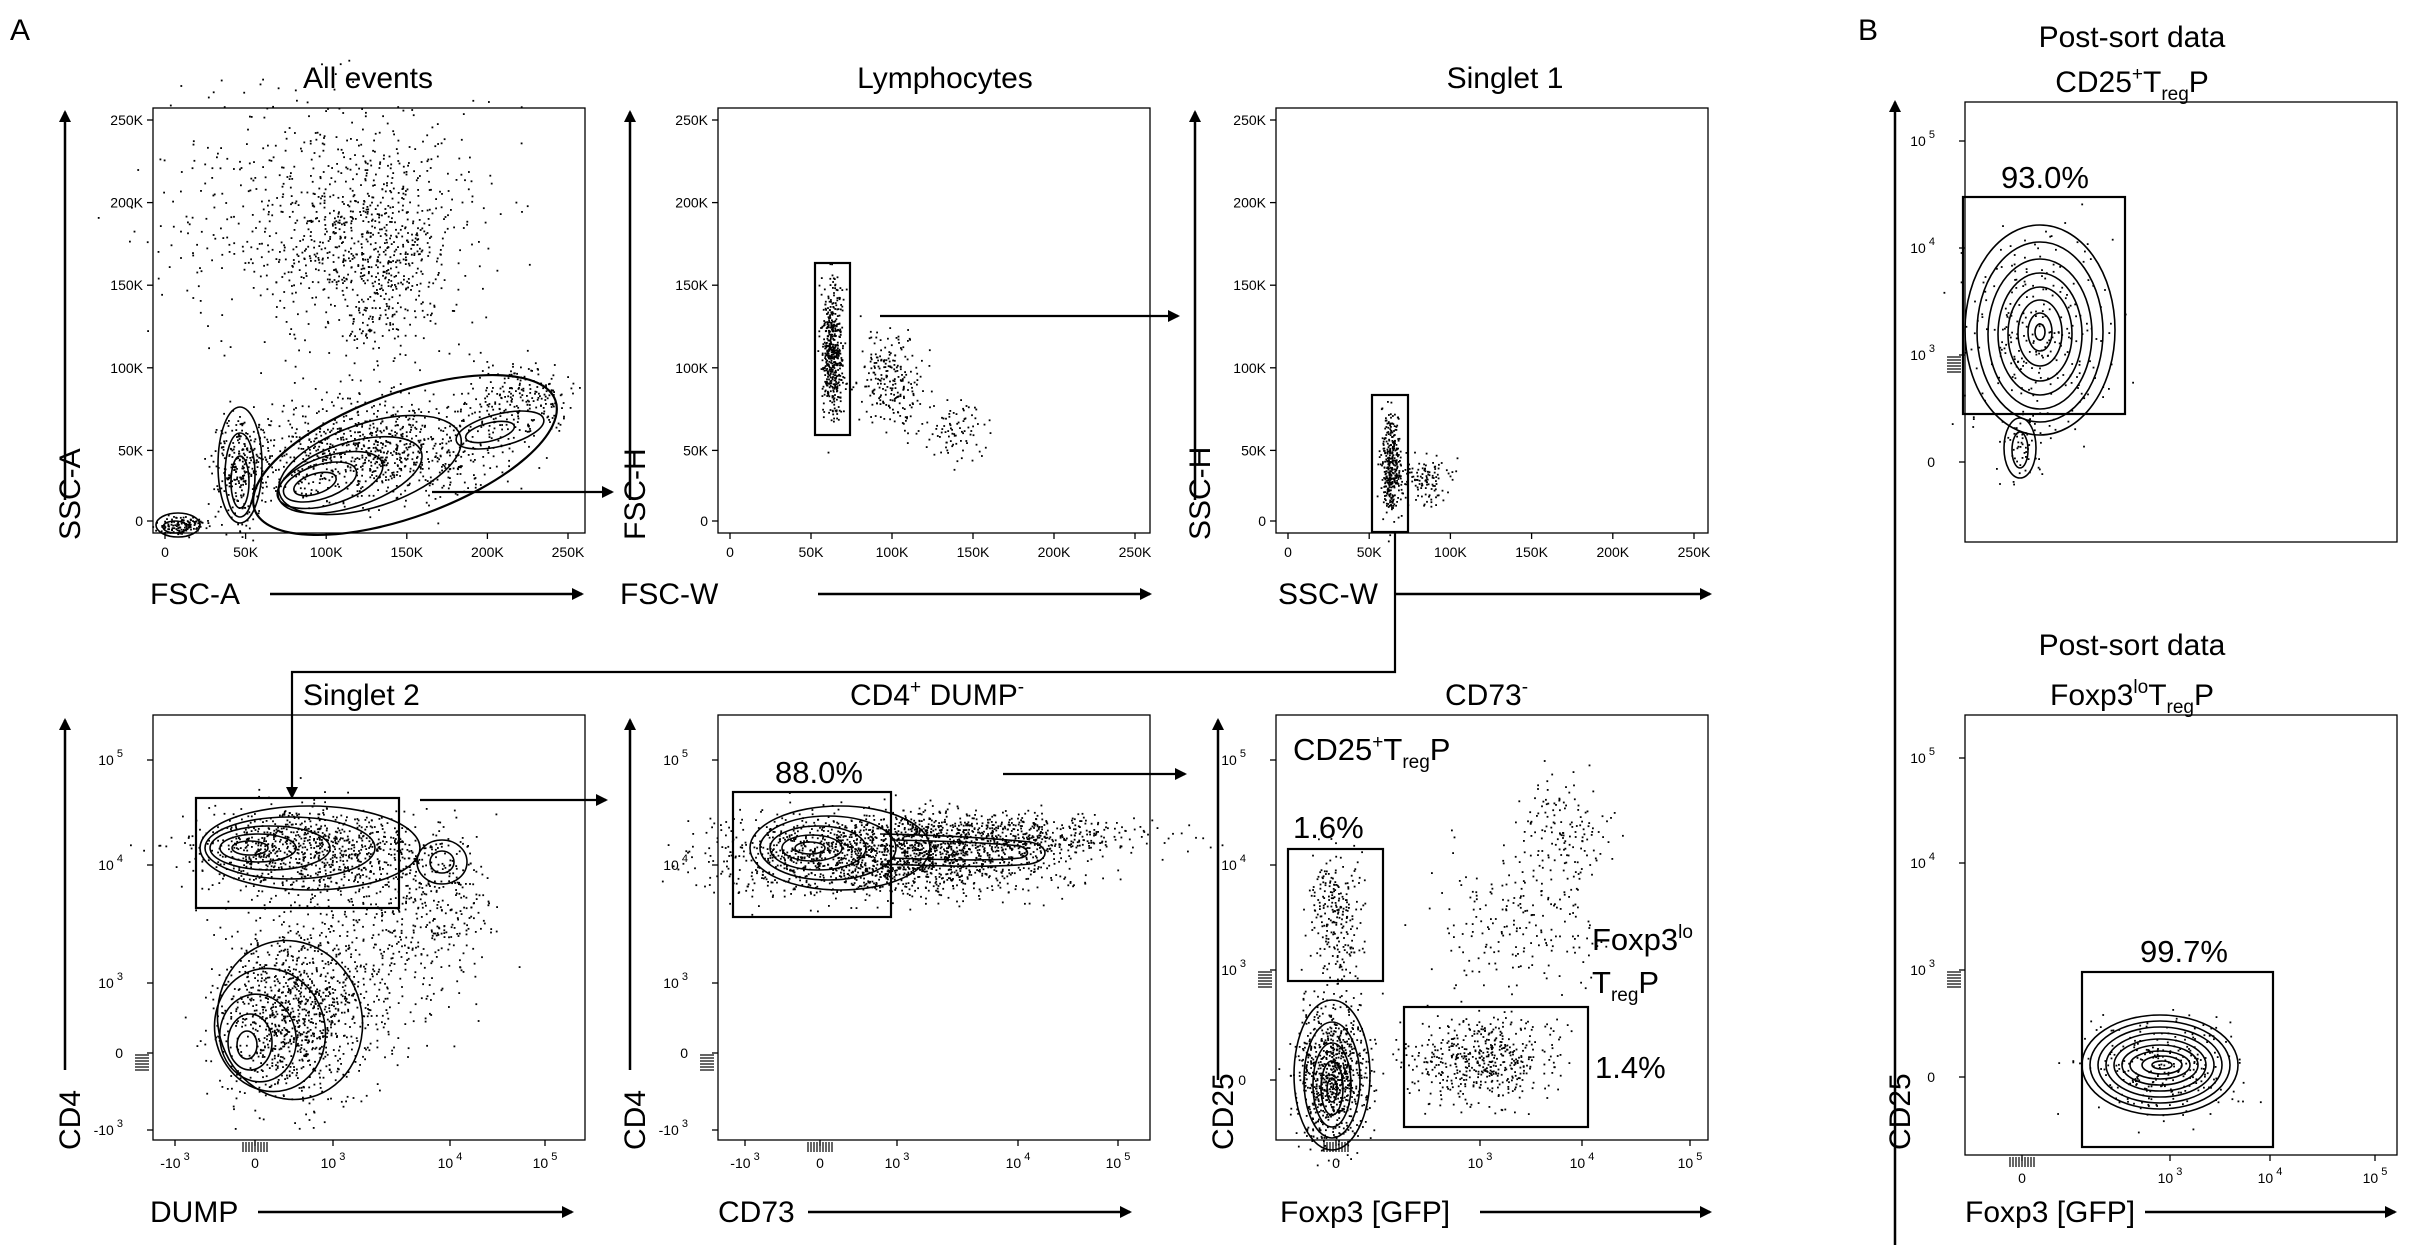  What do you see at coordinates (1450, 552) in the screenshot?
I see `x-tick-label: 100K` at bounding box center [1450, 552].